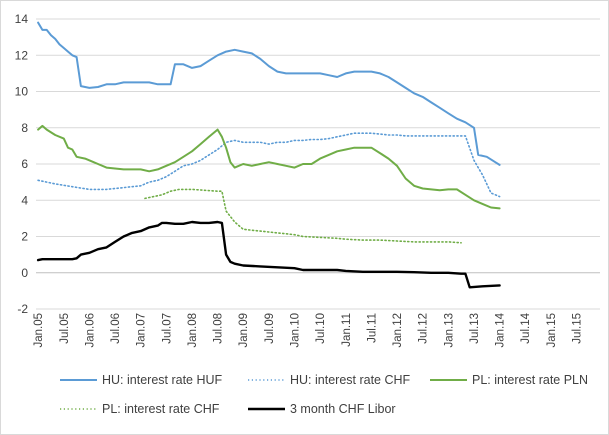 This screenshot has width=609, height=435. What do you see at coordinates (193, 330) in the screenshot?
I see `x-tick-label: Jan.08` at bounding box center [193, 330].